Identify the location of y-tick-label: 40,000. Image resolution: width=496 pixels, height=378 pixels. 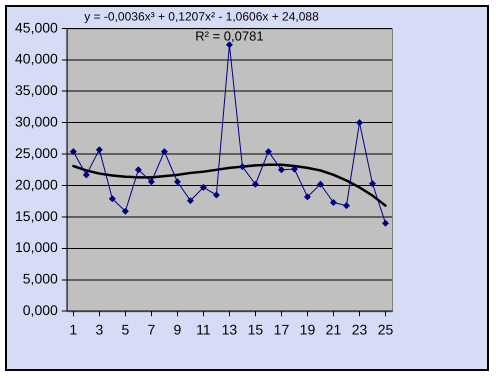
(36, 58).